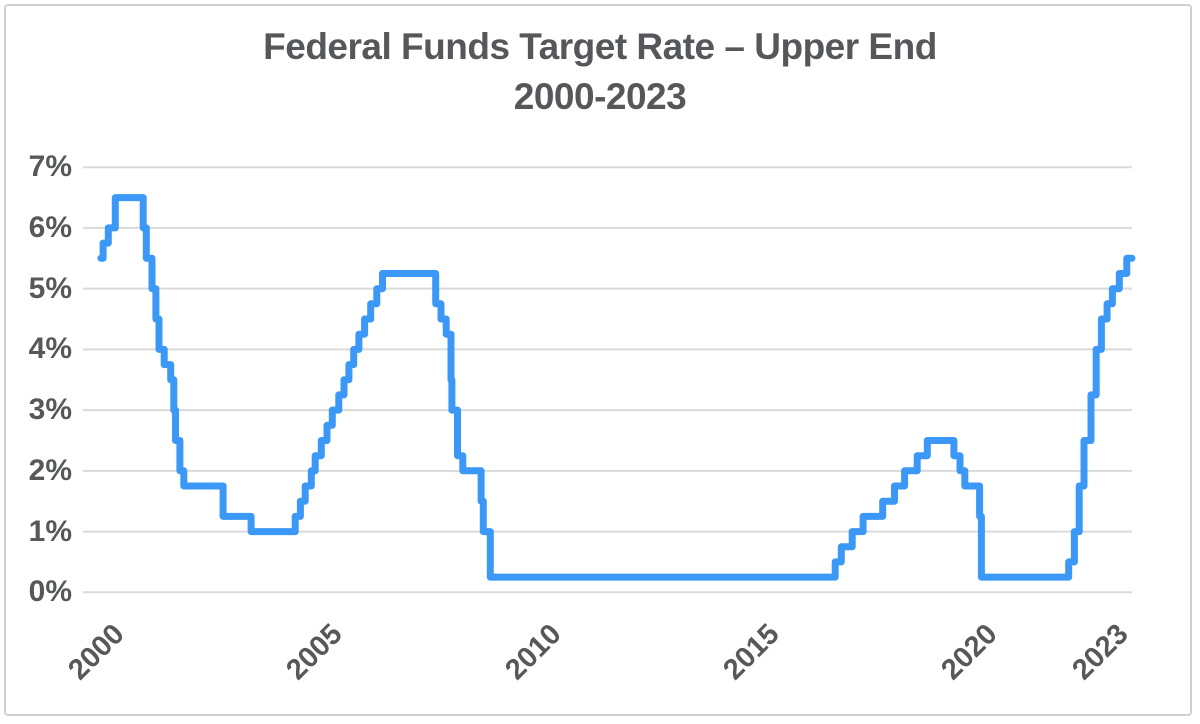  Describe the element at coordinates (50, 288) in the screenshot. I see `y-axis-tick-label: 5%` at that location.